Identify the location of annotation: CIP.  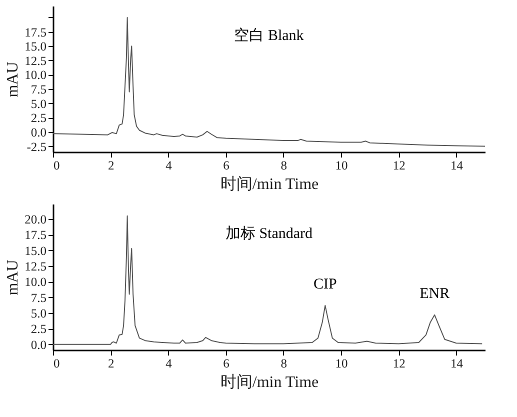
(325, 284).